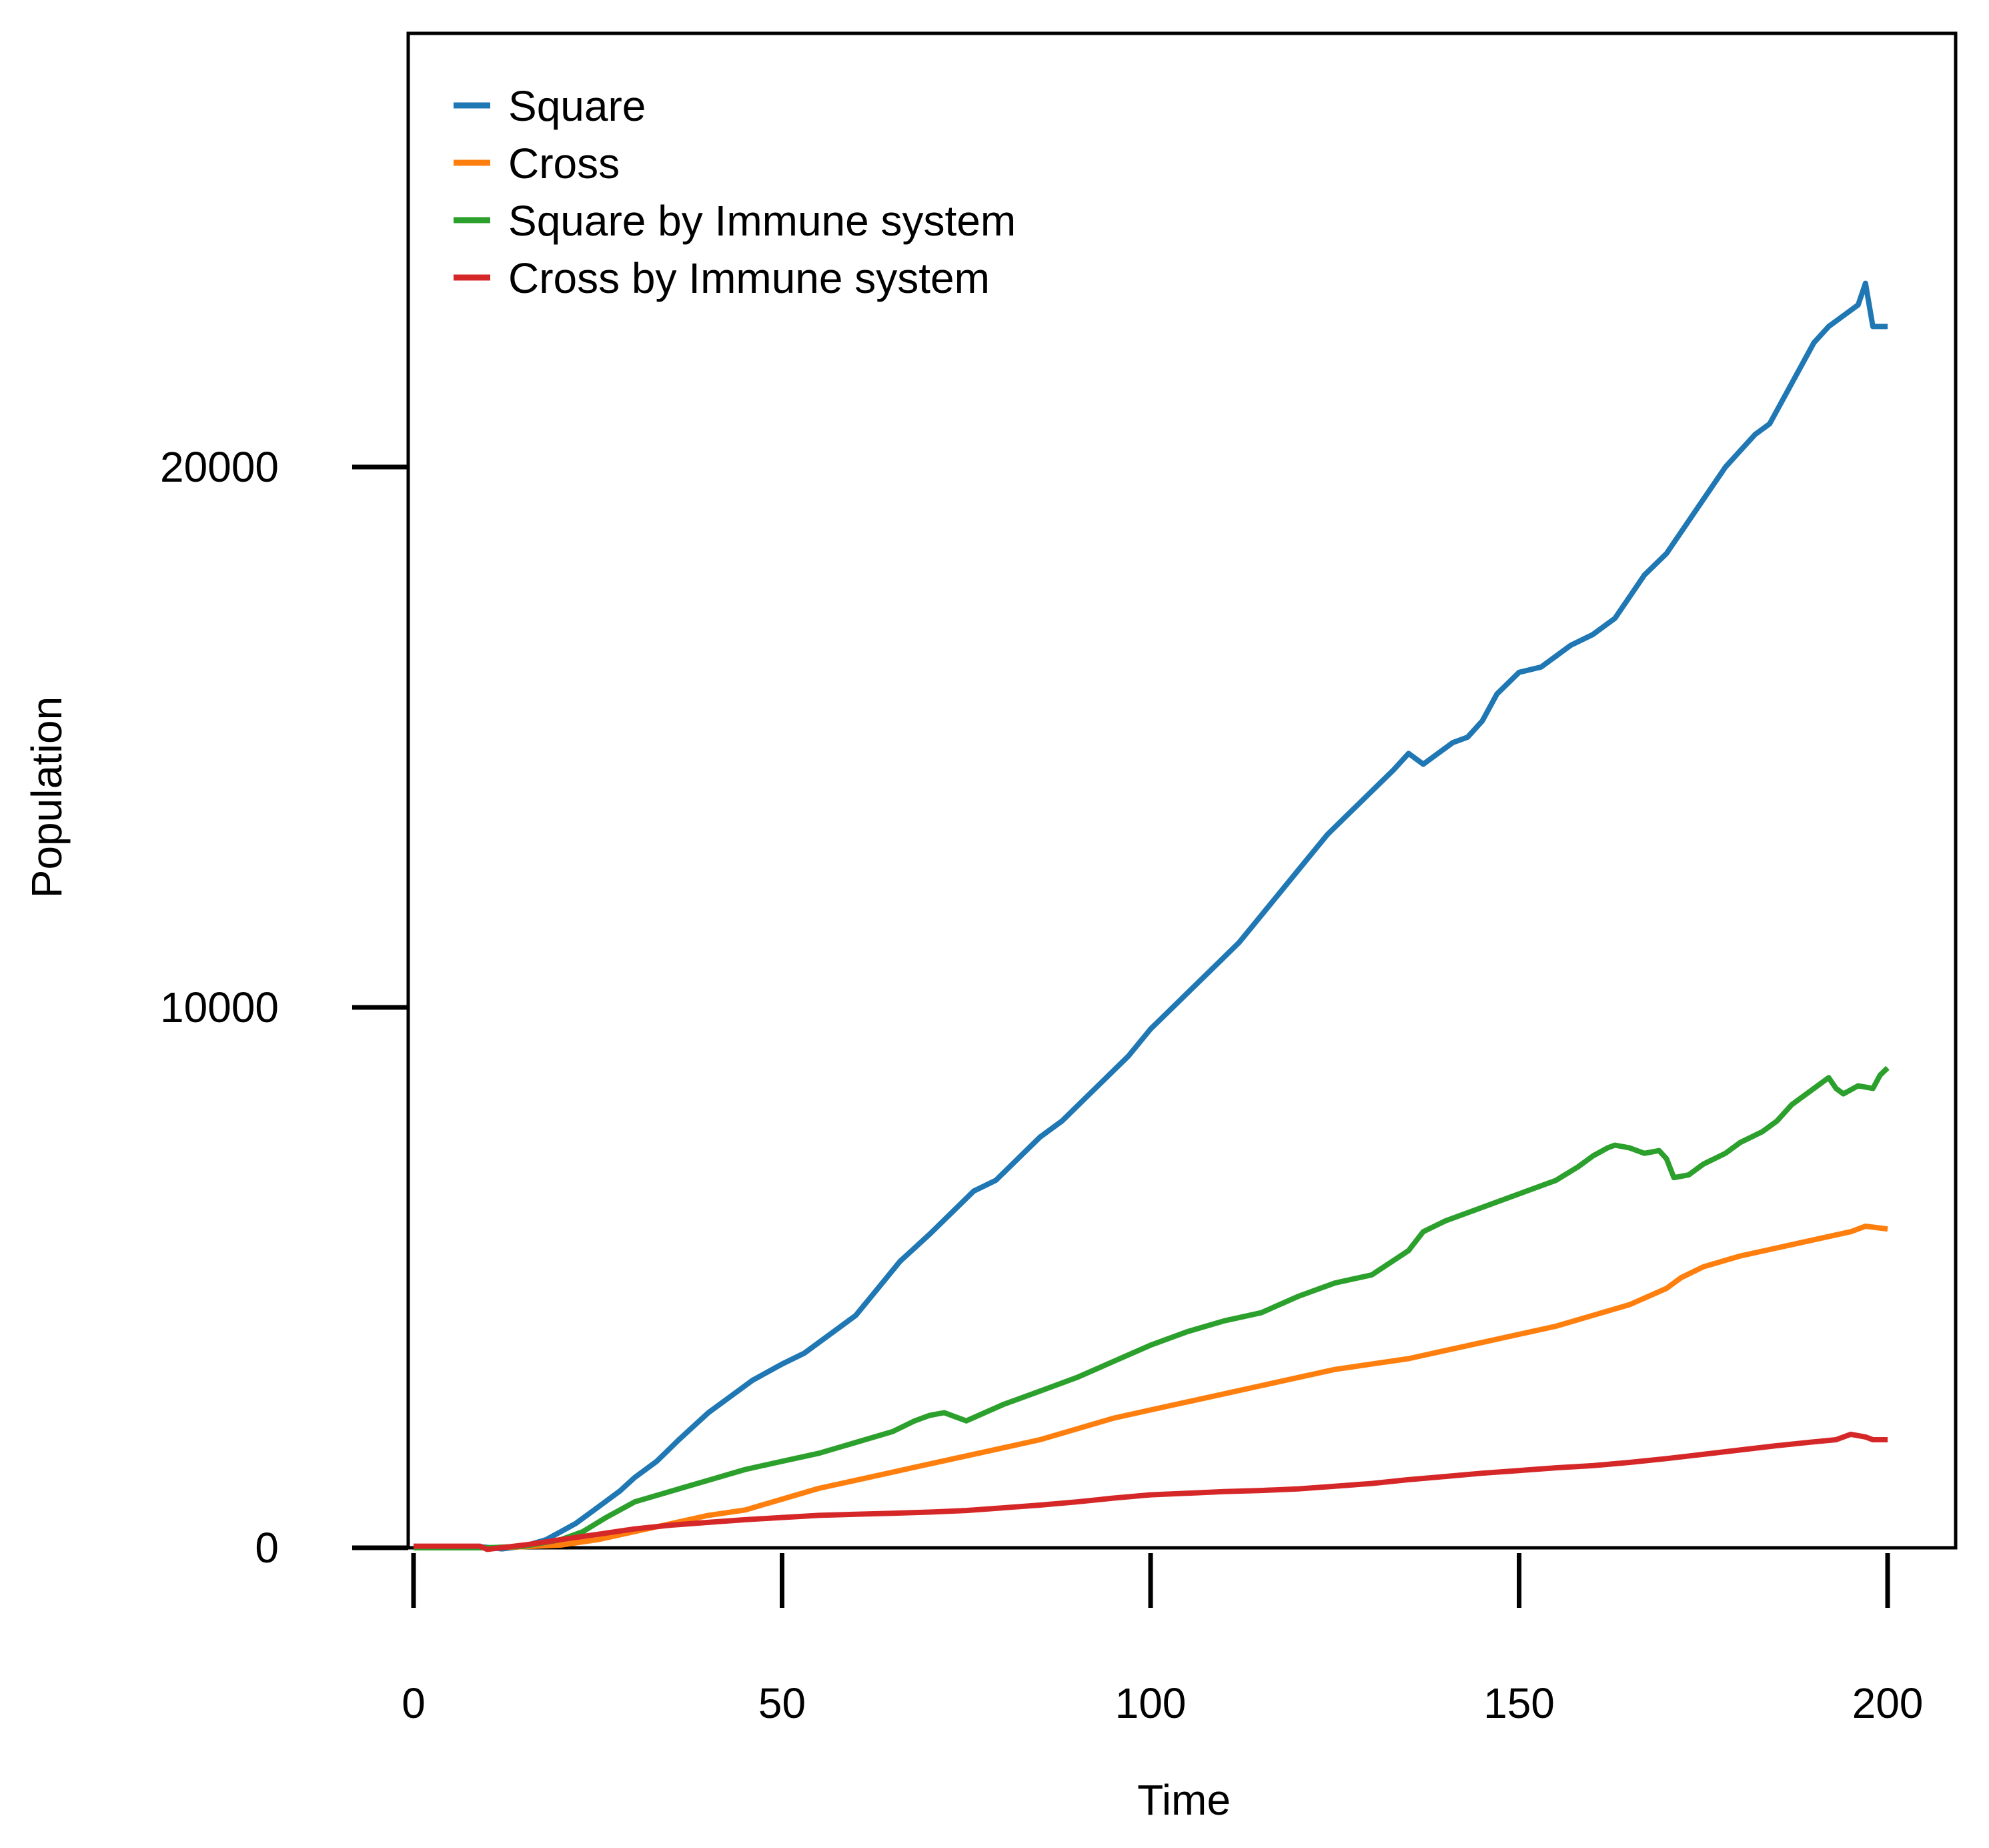 The height and width of the screenshot is (1848, 1989). What do you see at coordinates (762, 221) in the screenshot?
I see `legend-label: Square by Immune system` at bounding box center [762, 221].